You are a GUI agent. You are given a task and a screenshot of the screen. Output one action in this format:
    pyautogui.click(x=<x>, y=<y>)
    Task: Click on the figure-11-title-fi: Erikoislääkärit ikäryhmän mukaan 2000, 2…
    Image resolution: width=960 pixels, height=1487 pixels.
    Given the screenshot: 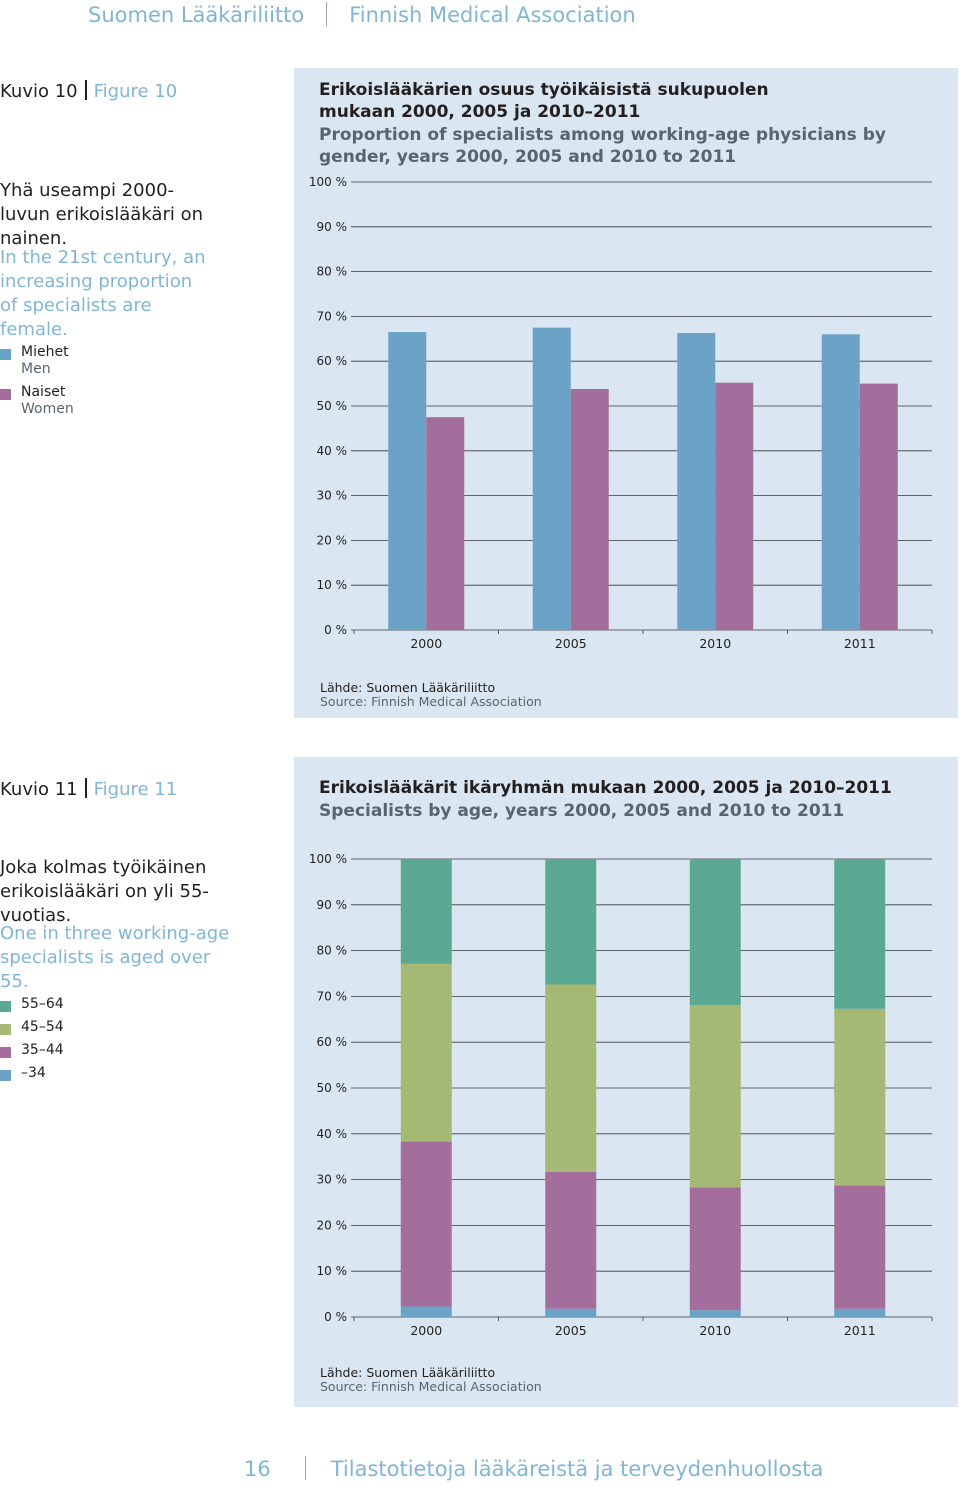 What is the action you would take?
    pyautogui.click(x=605, y=788)
    